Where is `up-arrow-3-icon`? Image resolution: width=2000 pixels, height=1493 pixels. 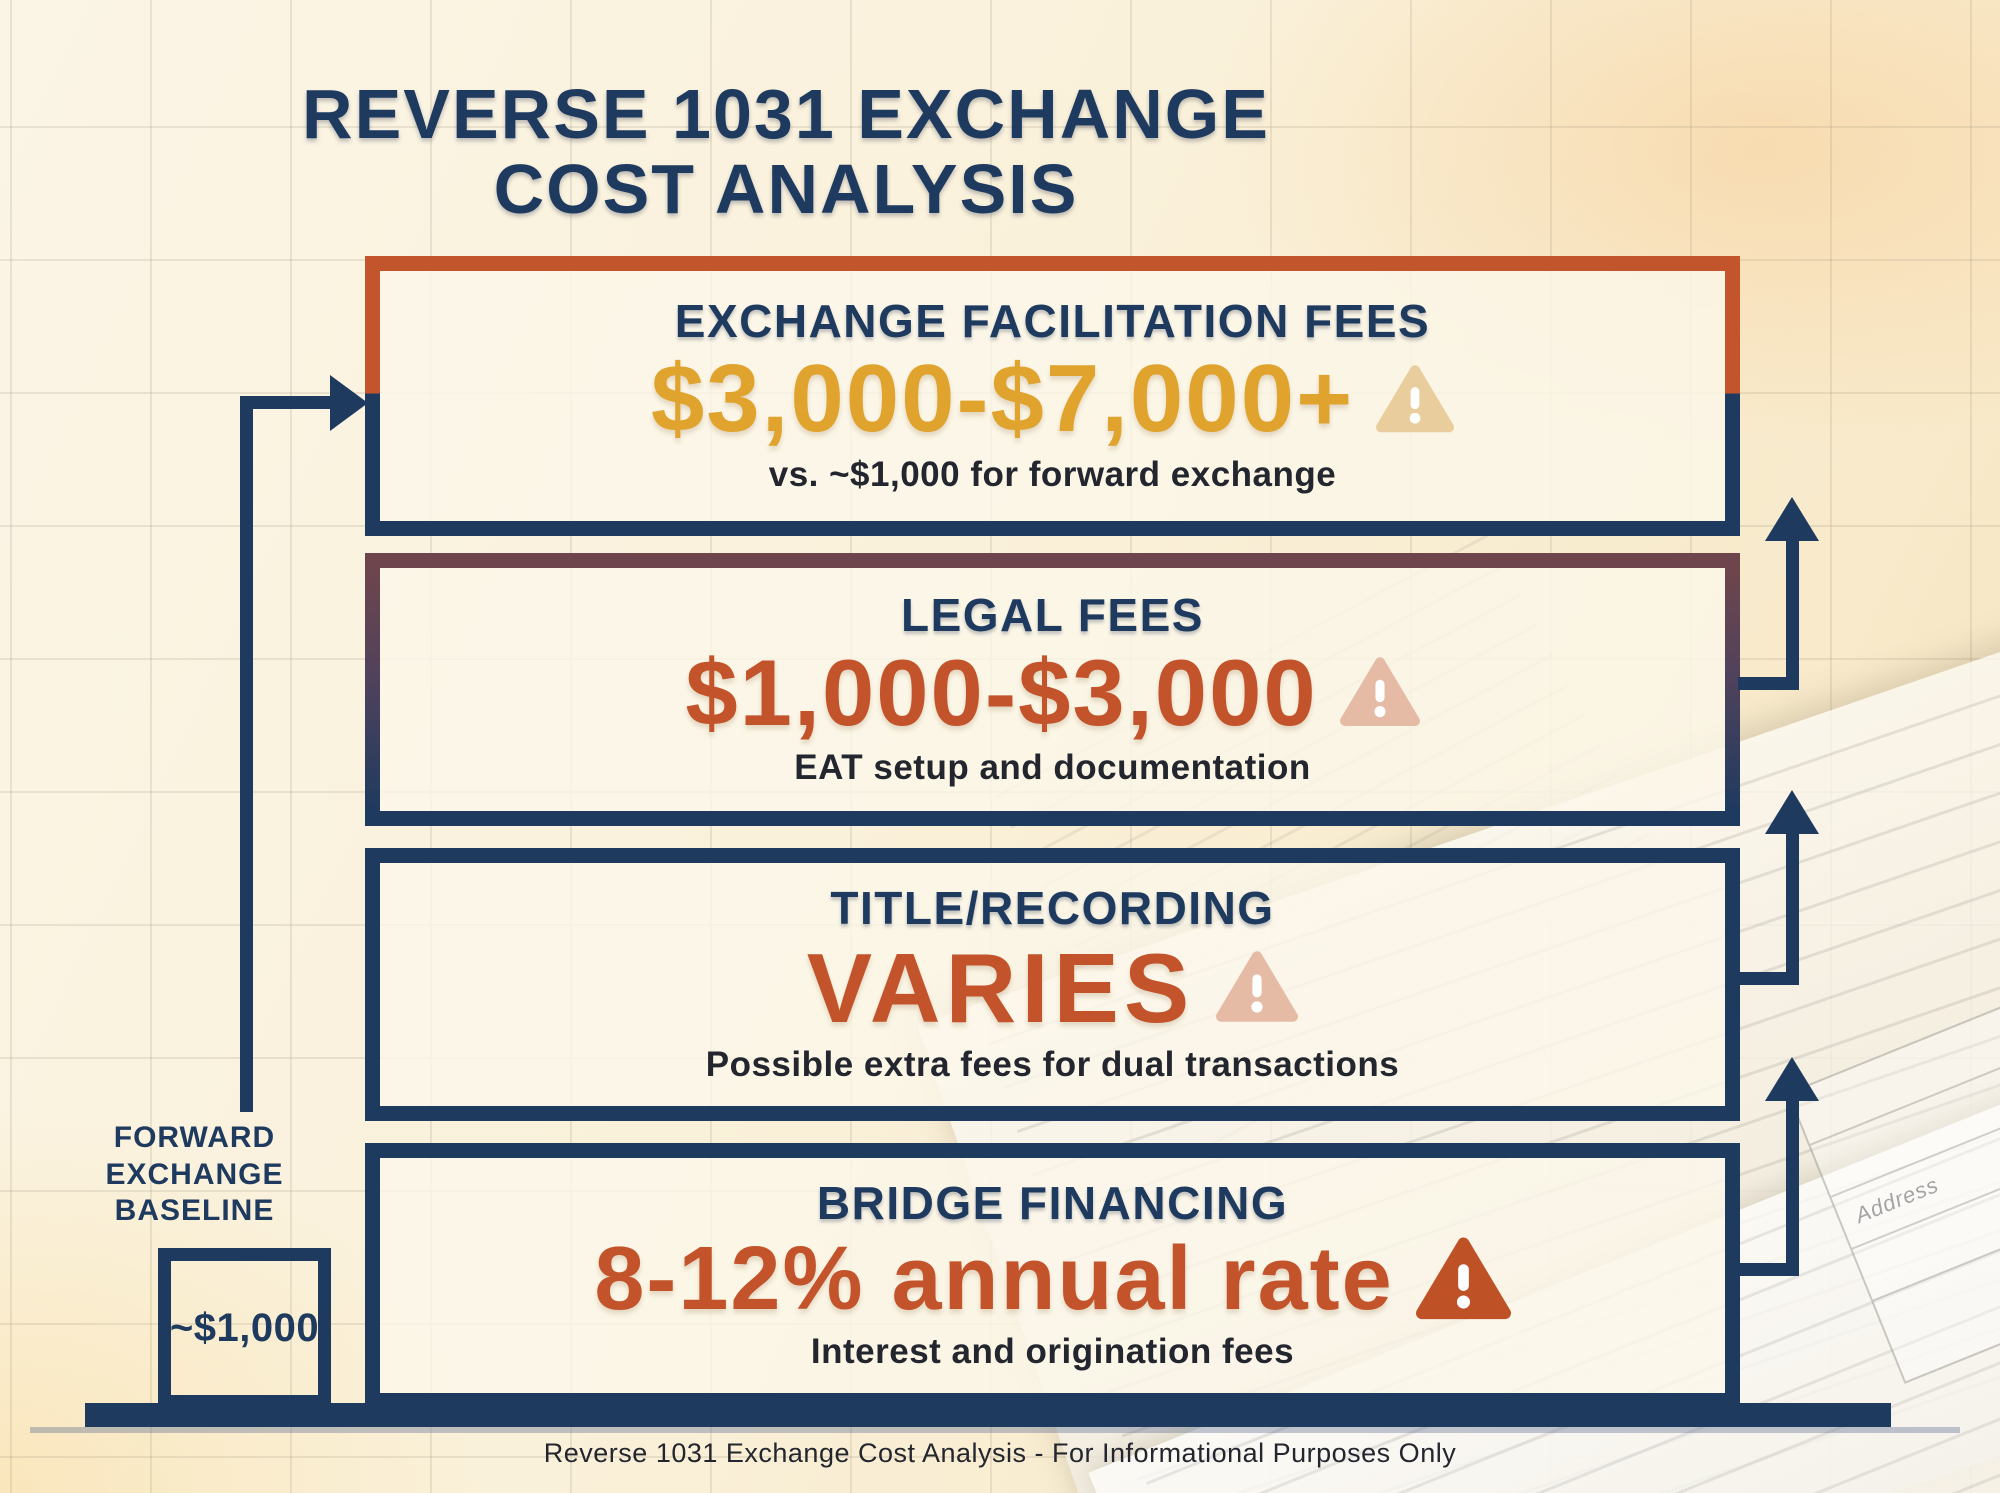
up-arrow-3-icon is located at coordinates (1792, 1079).